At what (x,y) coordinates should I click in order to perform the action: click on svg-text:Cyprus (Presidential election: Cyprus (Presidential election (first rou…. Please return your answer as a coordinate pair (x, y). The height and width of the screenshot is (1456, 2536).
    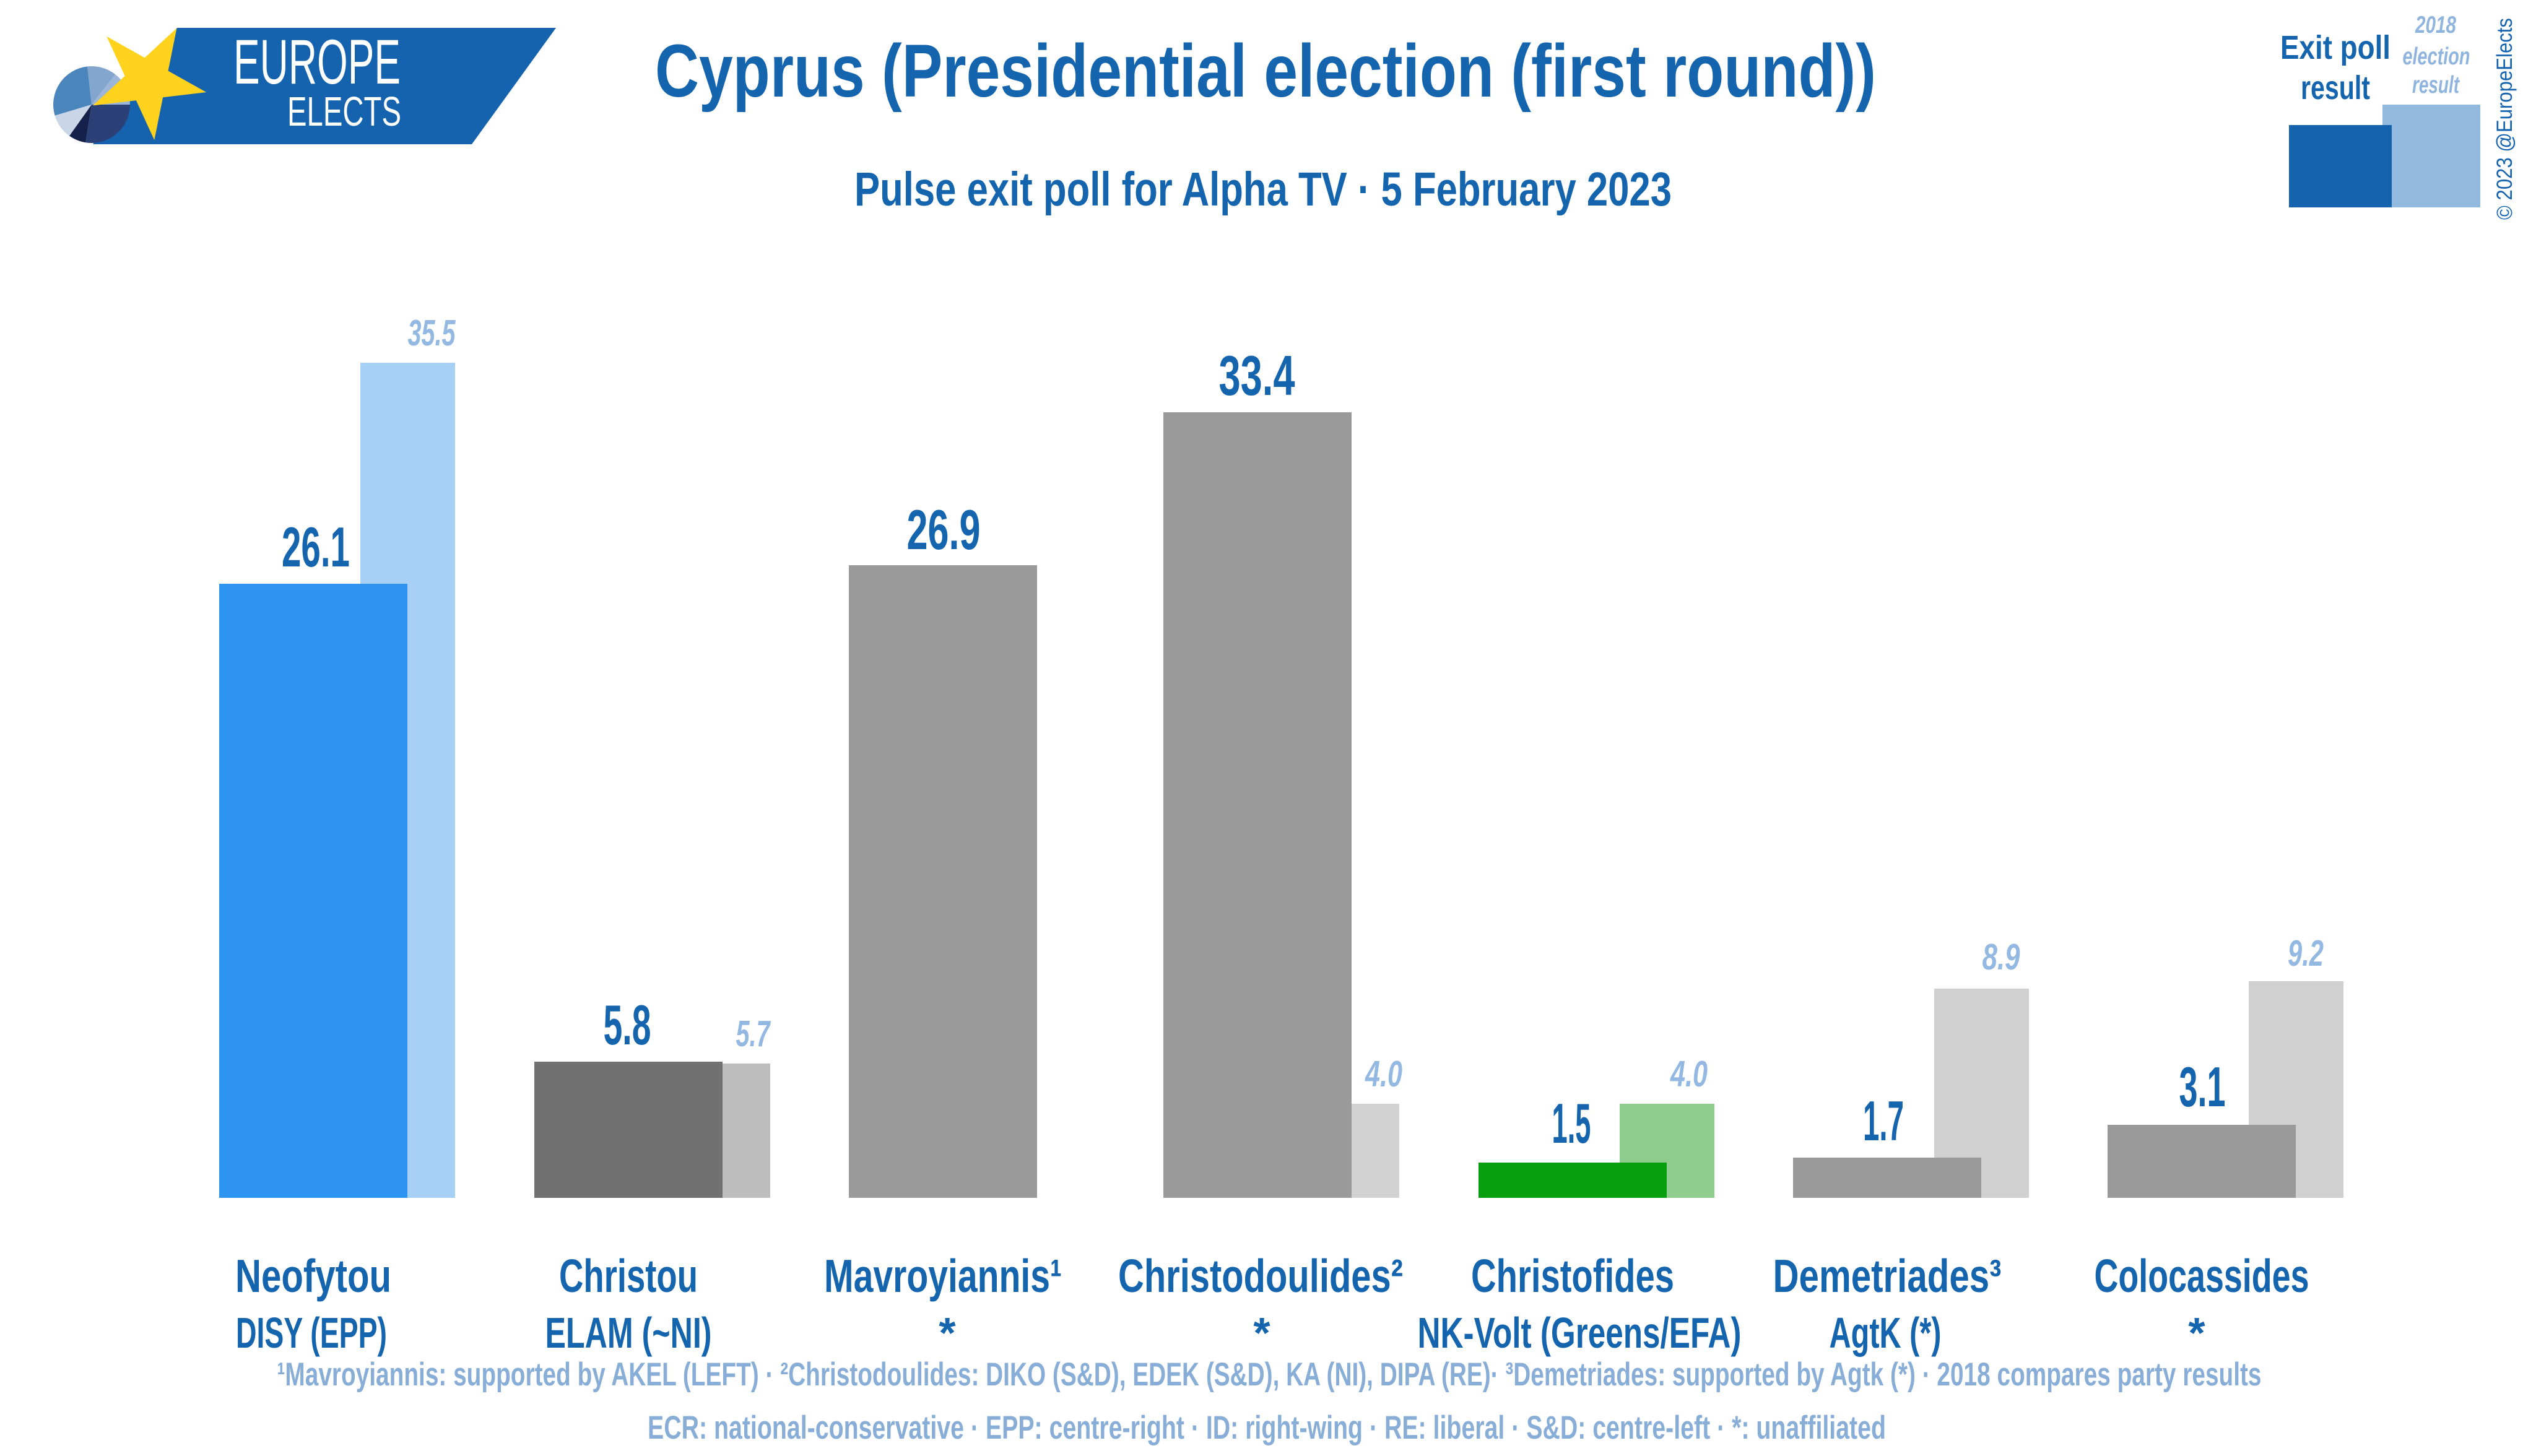
    Looking at the image, I should click on (1265, 70).